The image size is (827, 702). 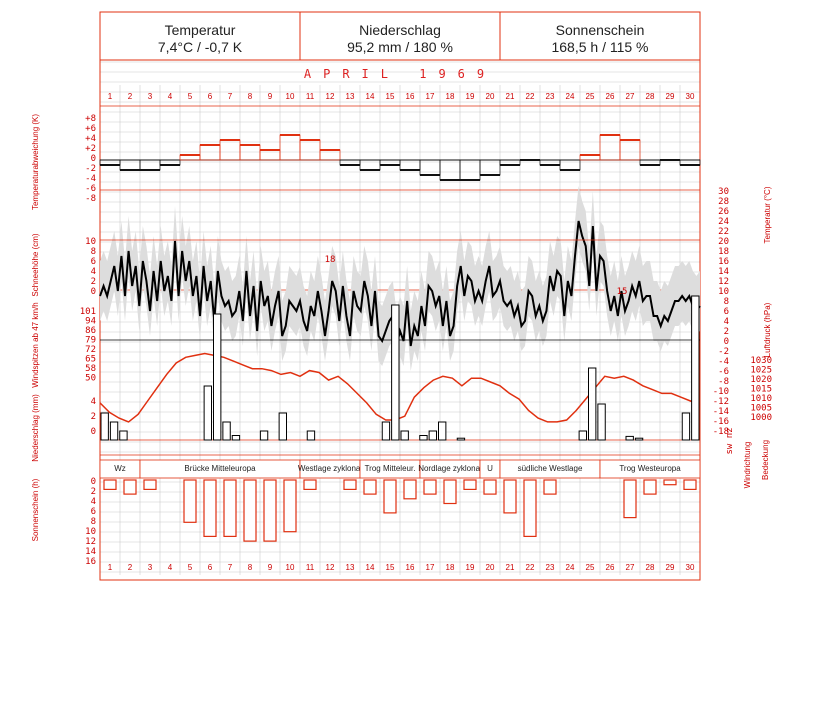 What do you see at coordinates (723, 292) in the screenshot?
I see `axis-tick-temp: 10` at bounding box center [723, 292].